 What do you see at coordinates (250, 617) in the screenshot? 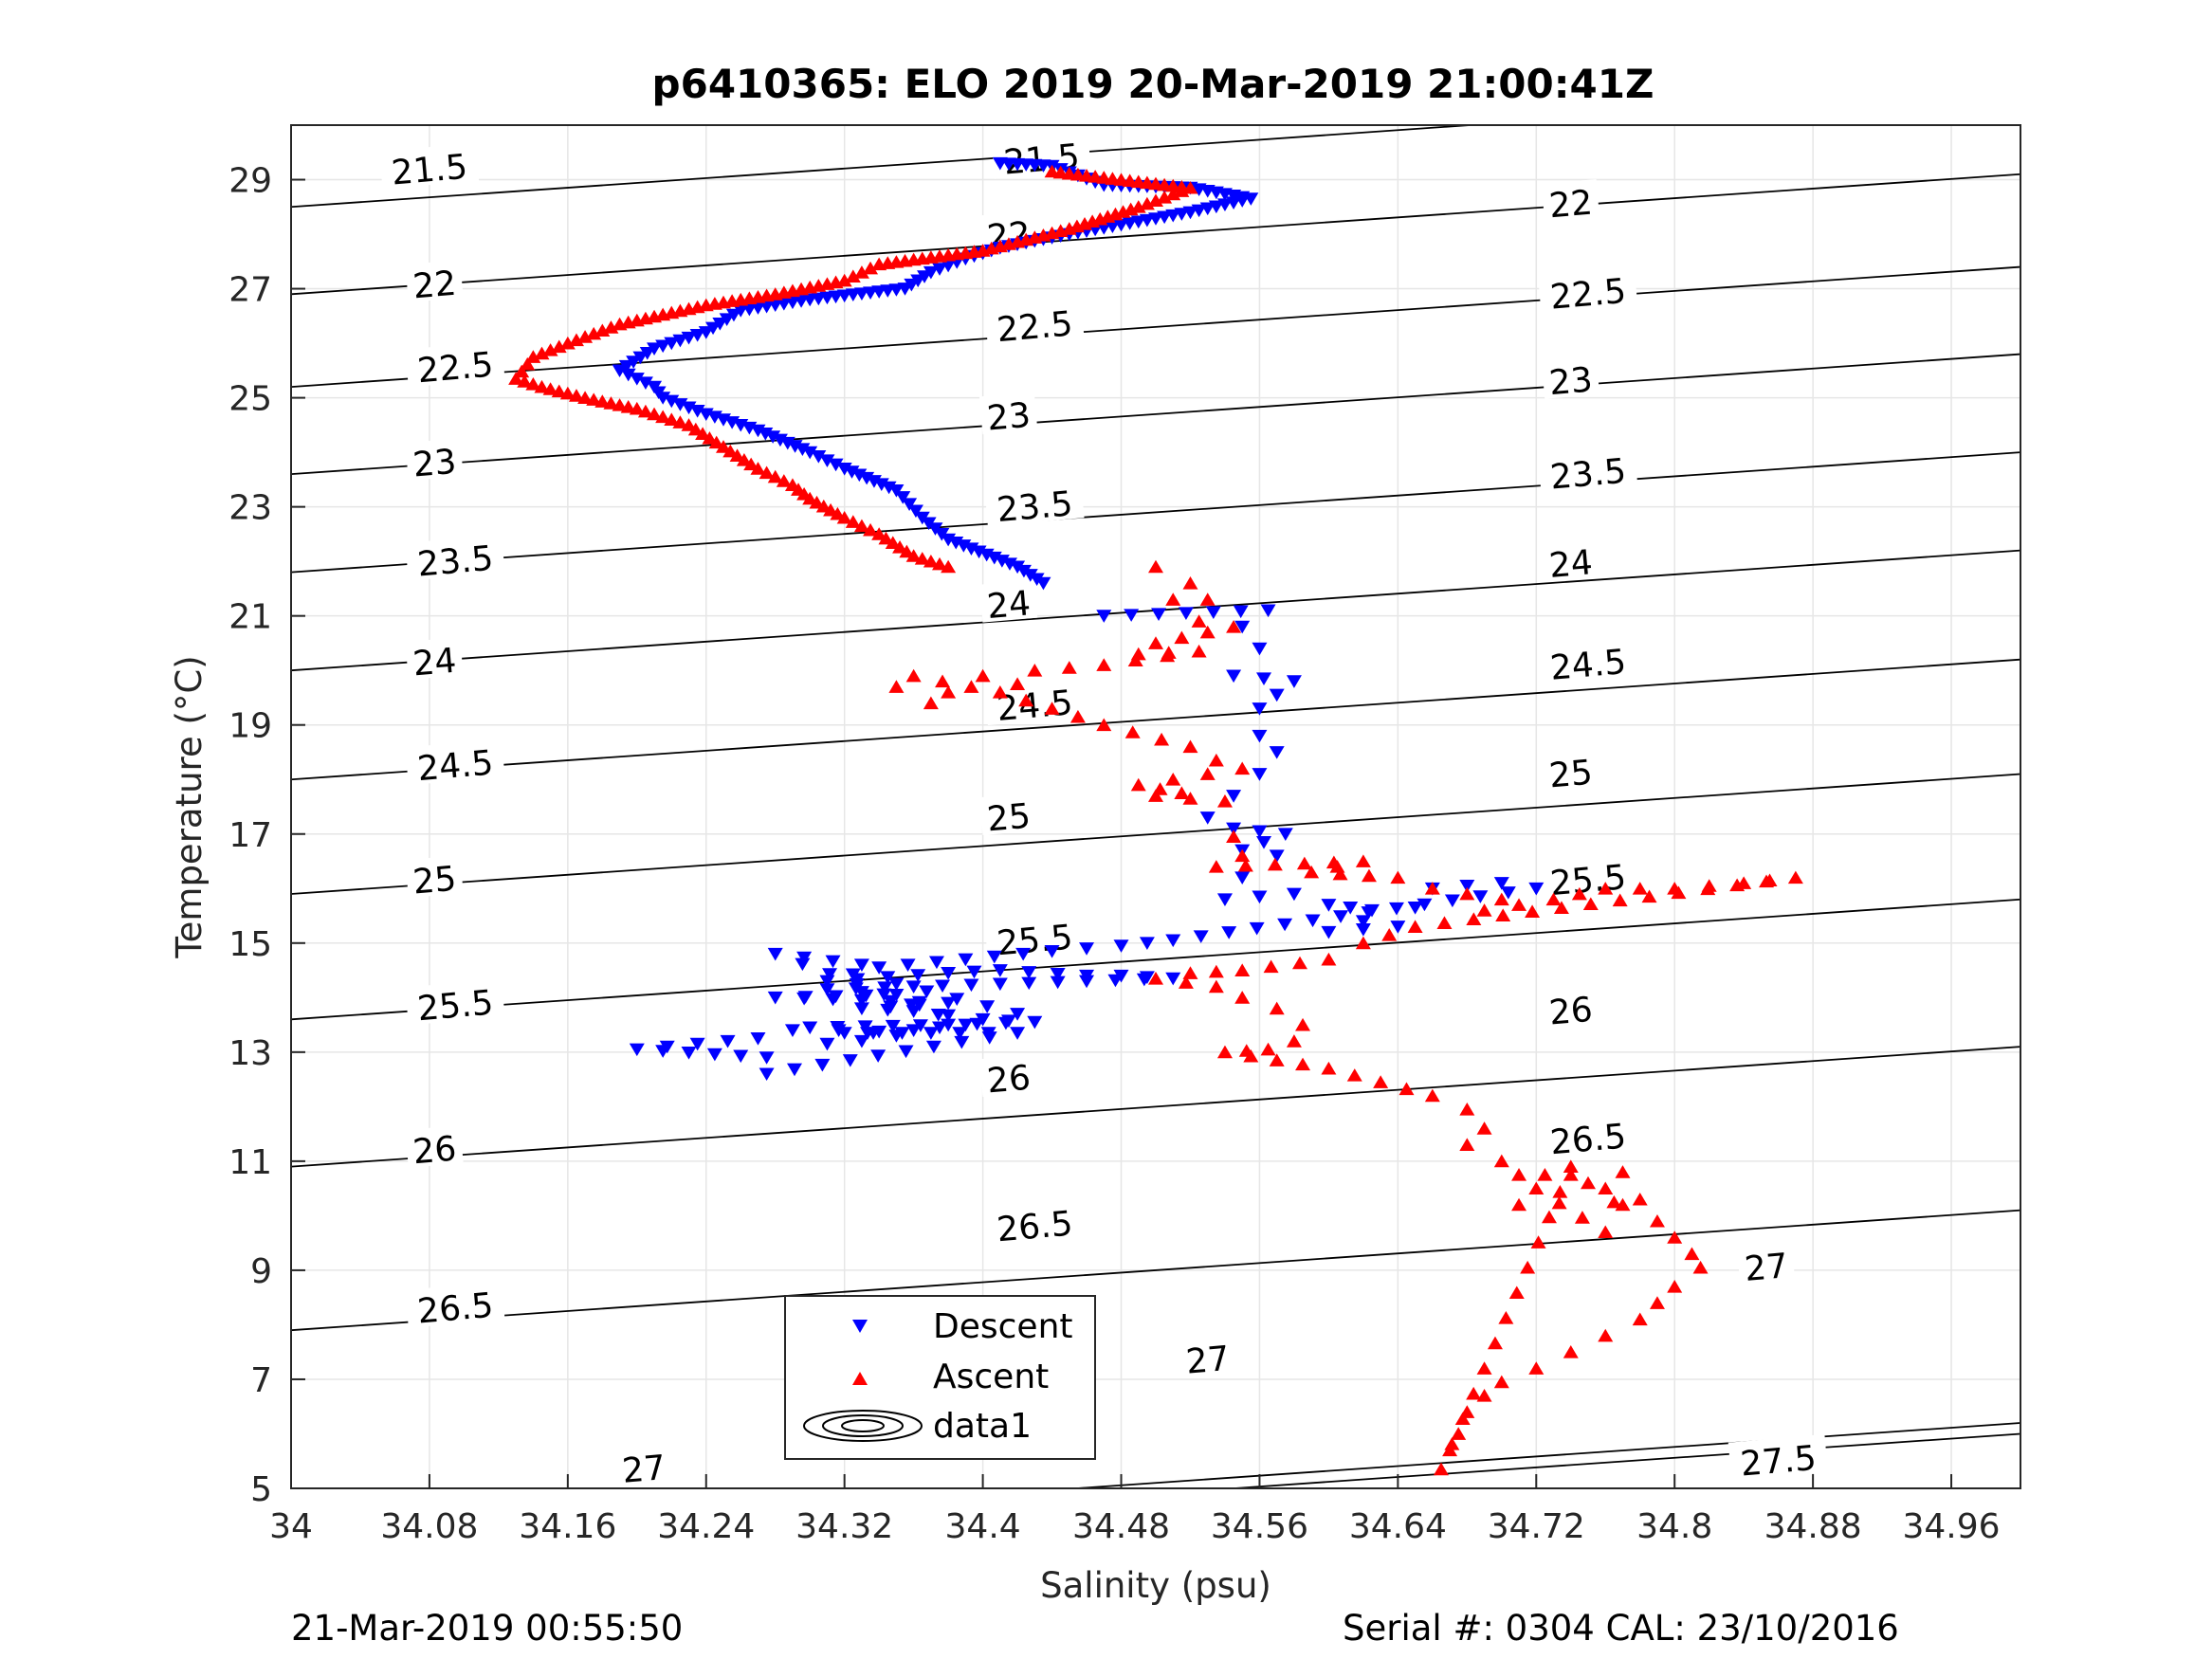
I see `y-tick-label: 21` at bounding box center [250, 617].